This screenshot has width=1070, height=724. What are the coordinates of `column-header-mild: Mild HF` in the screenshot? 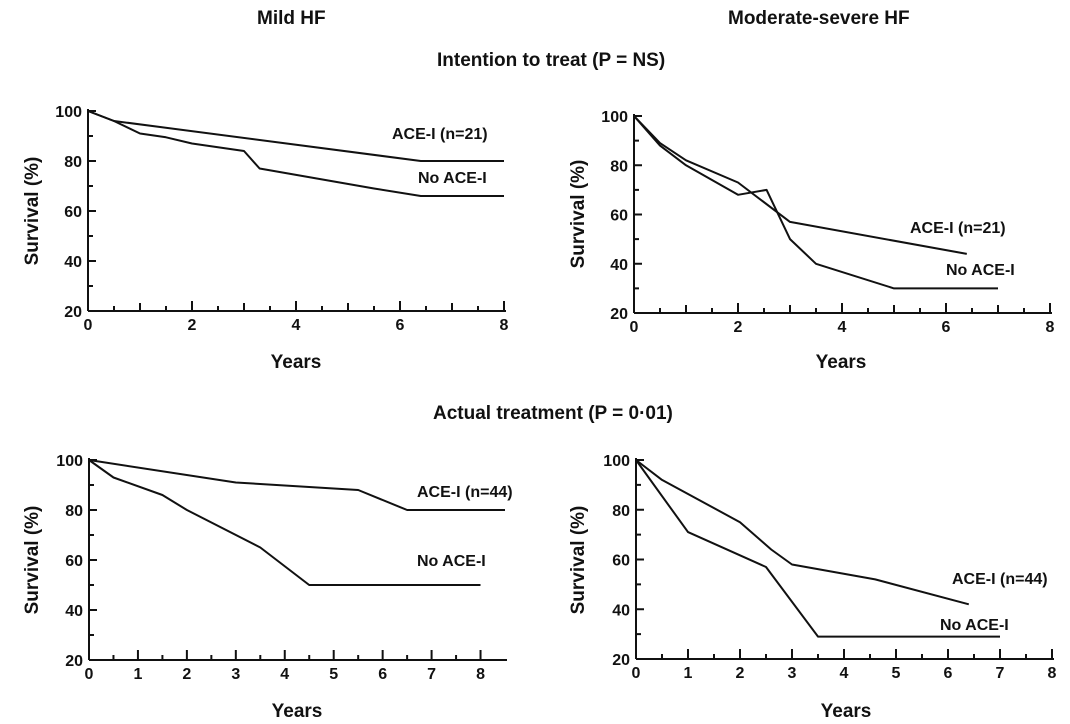 It's located at (291, 18).